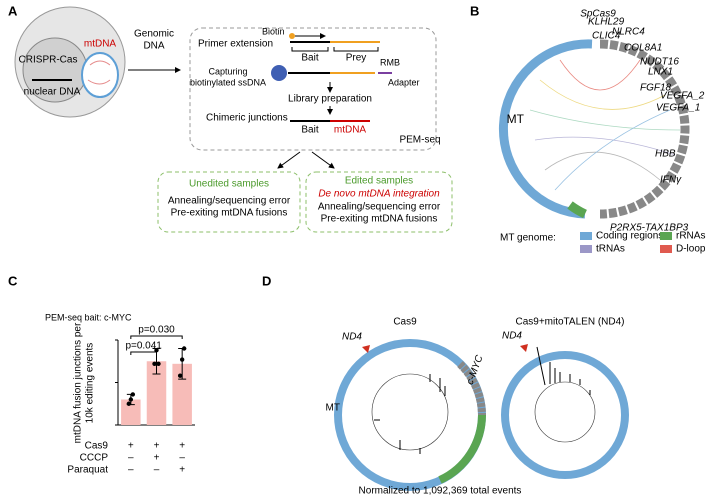 The height and width of the screenshot is (500, 727). Describe the element at coordinates (235, 44) in the screenshot. I see `text: Primer extension` at that location.